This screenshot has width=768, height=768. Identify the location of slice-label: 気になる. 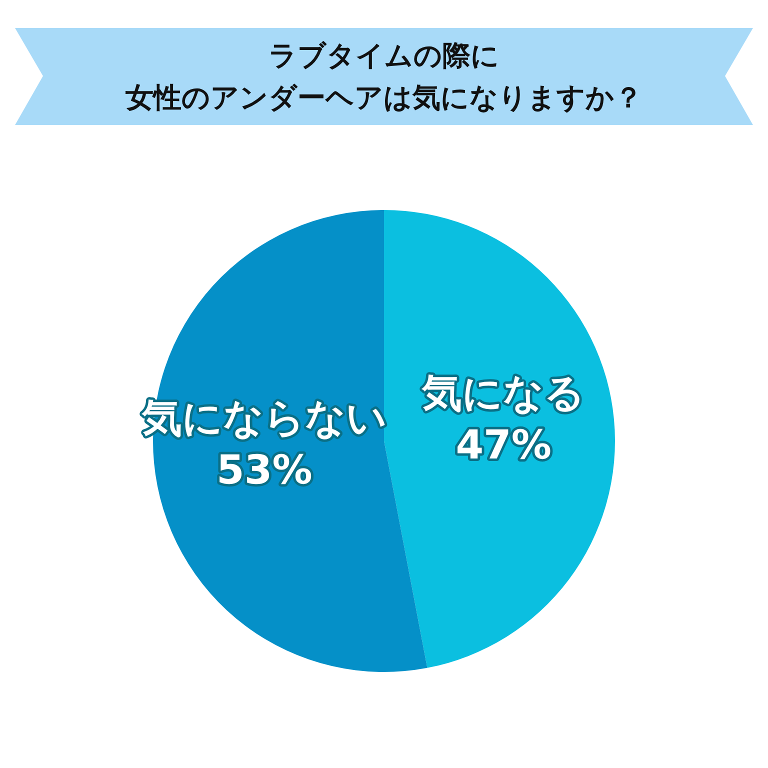
(503, 393).